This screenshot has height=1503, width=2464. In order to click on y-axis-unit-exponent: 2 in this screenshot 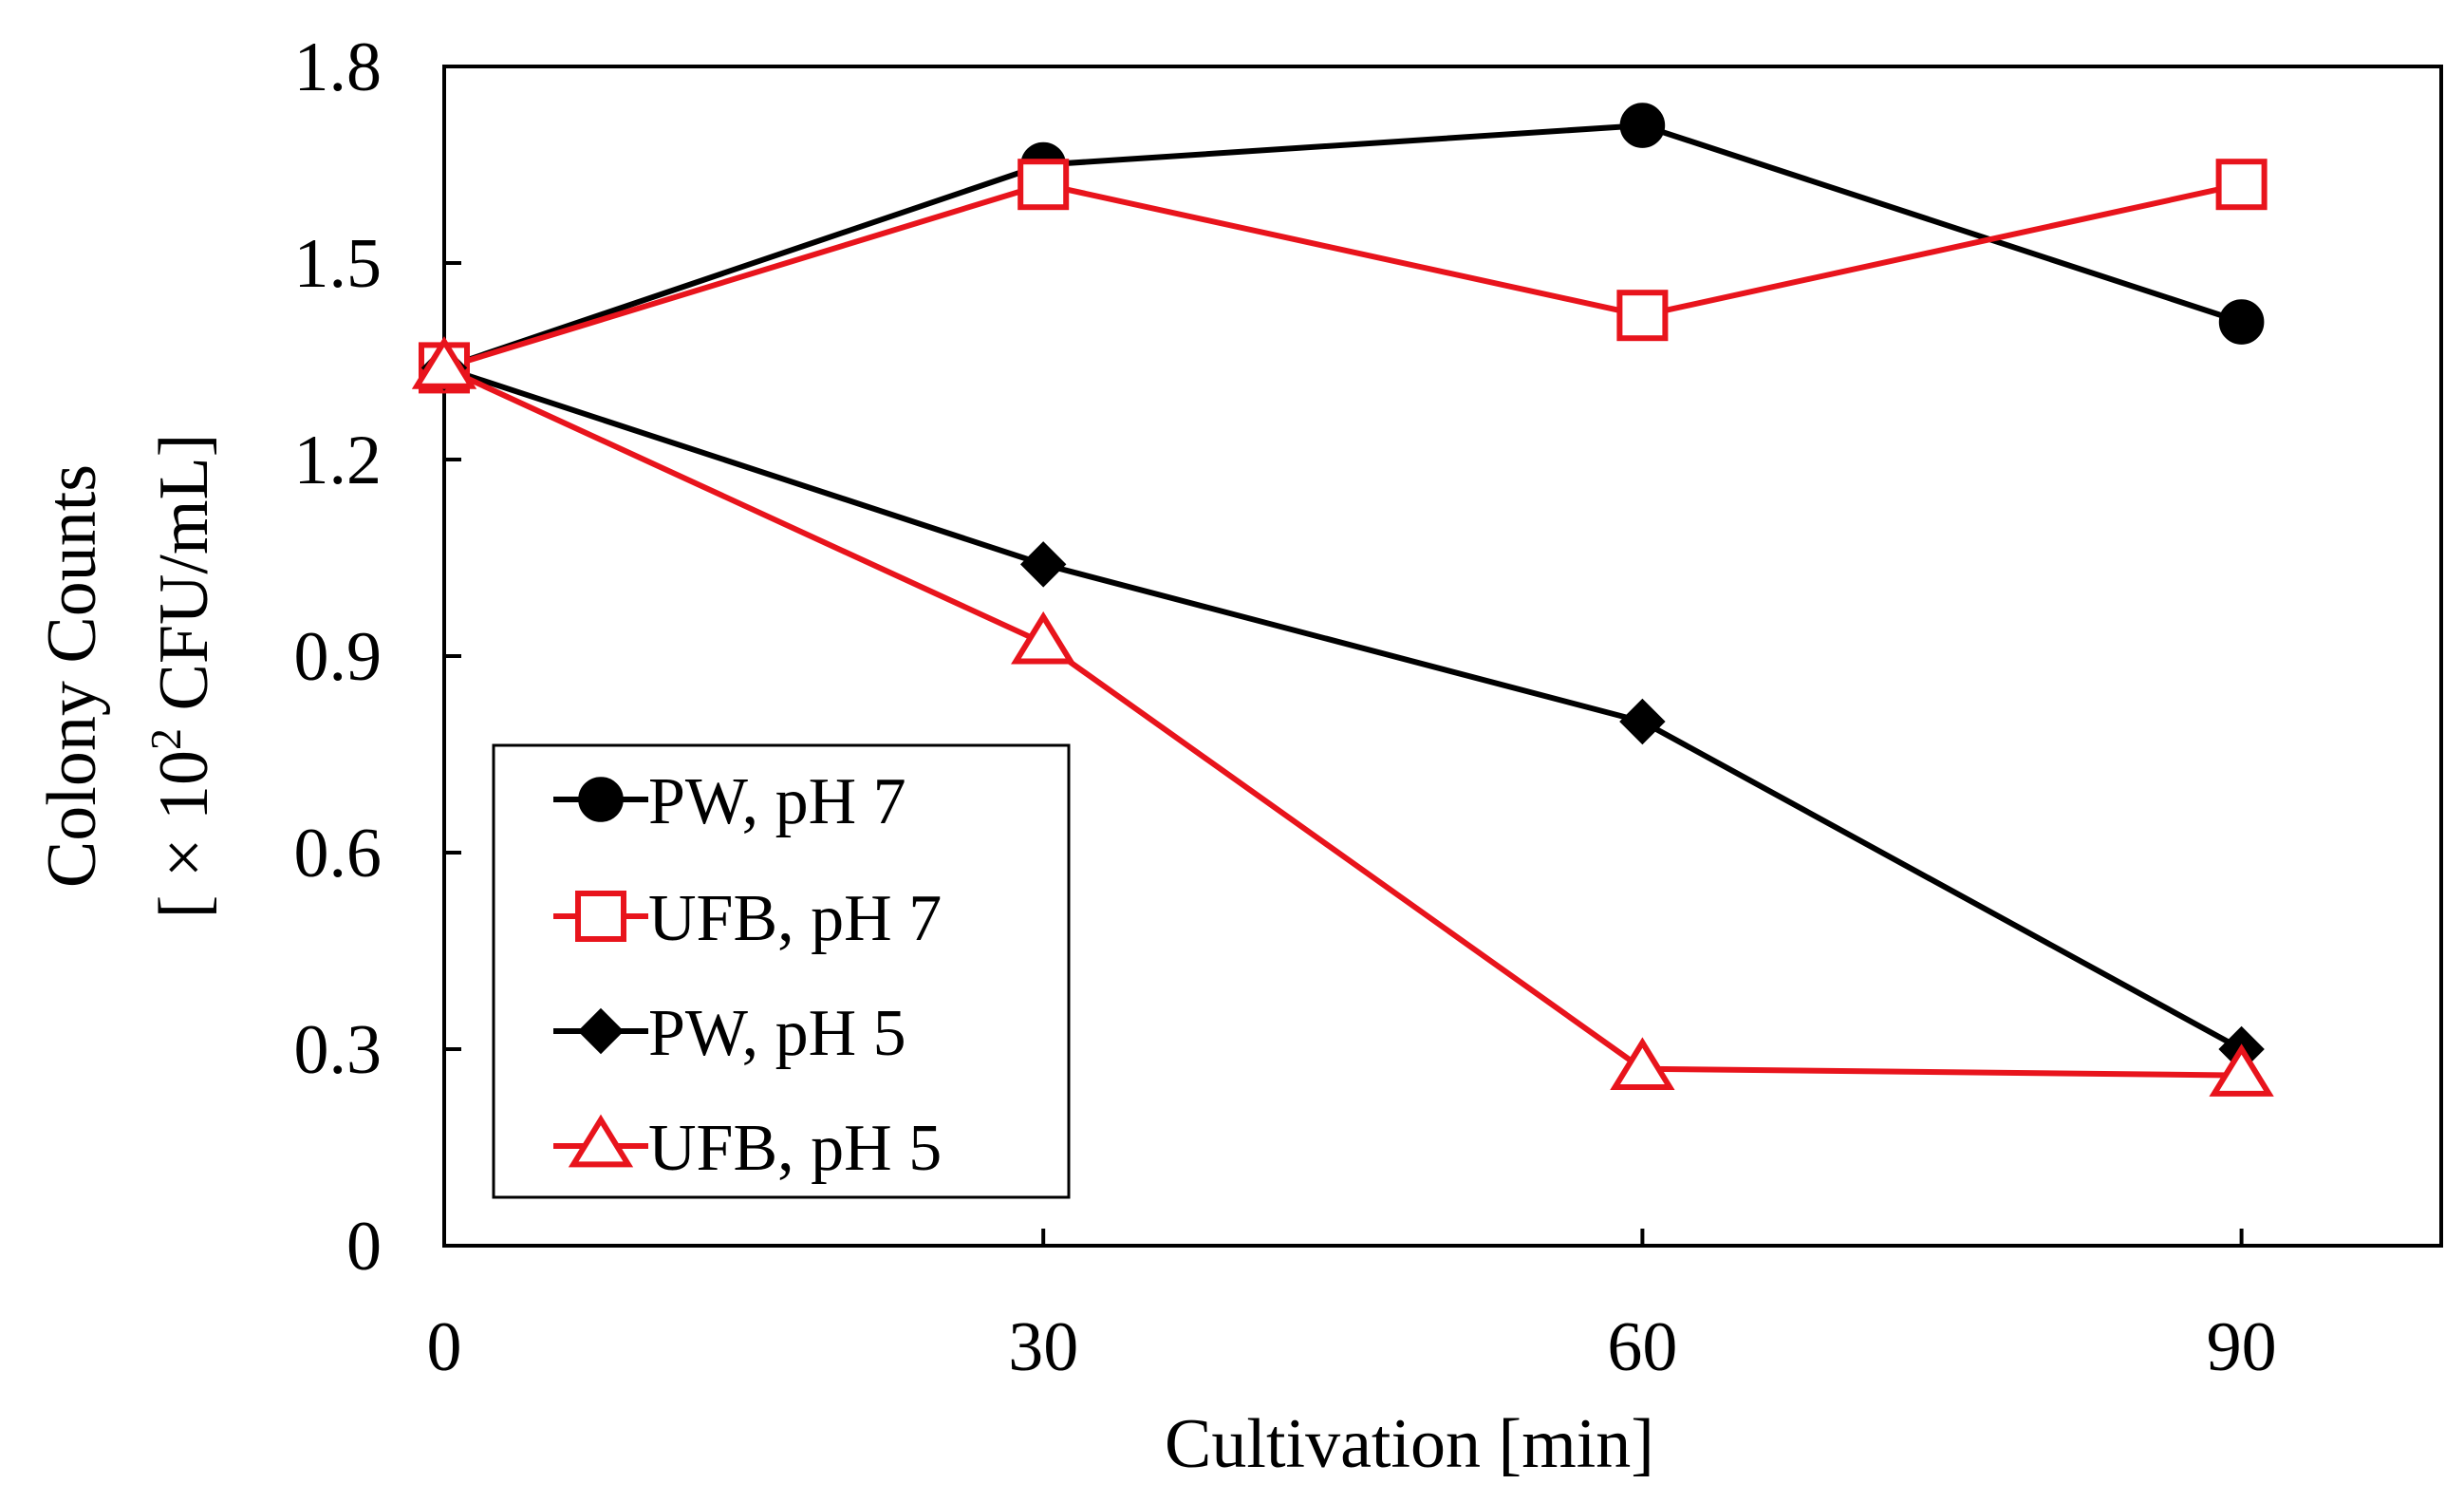, I will do `click(166, 739)`.